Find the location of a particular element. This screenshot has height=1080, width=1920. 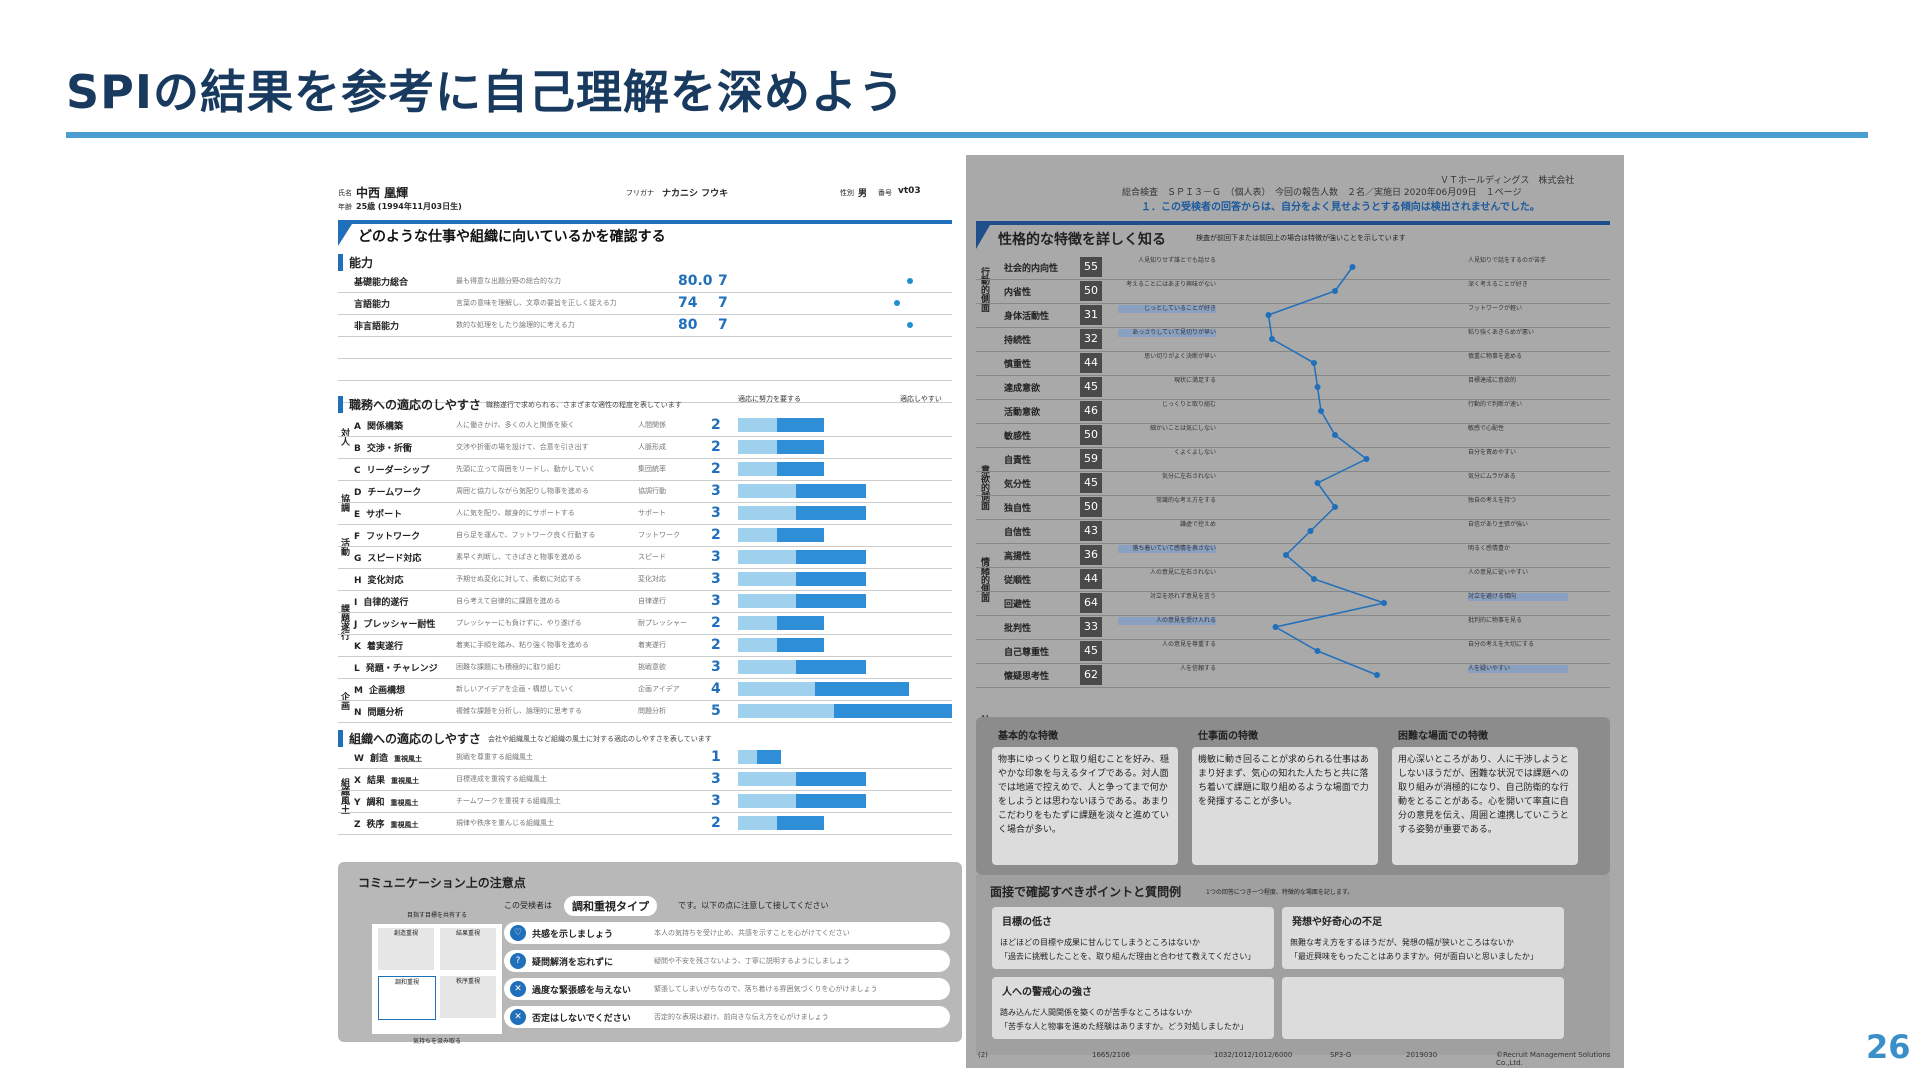

org-label: 創造 is located at coordinates (378, 759).